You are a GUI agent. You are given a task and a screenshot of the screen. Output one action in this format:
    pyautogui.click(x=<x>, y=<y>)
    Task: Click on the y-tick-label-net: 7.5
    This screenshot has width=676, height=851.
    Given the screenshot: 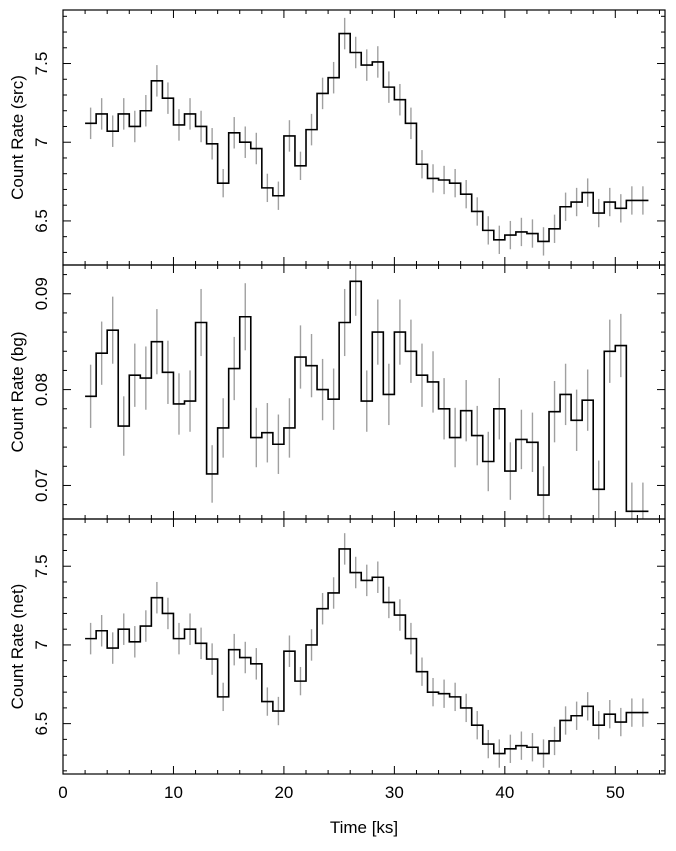 What is the action you would take?
    pyautogui.click(x=41, y=566)
    